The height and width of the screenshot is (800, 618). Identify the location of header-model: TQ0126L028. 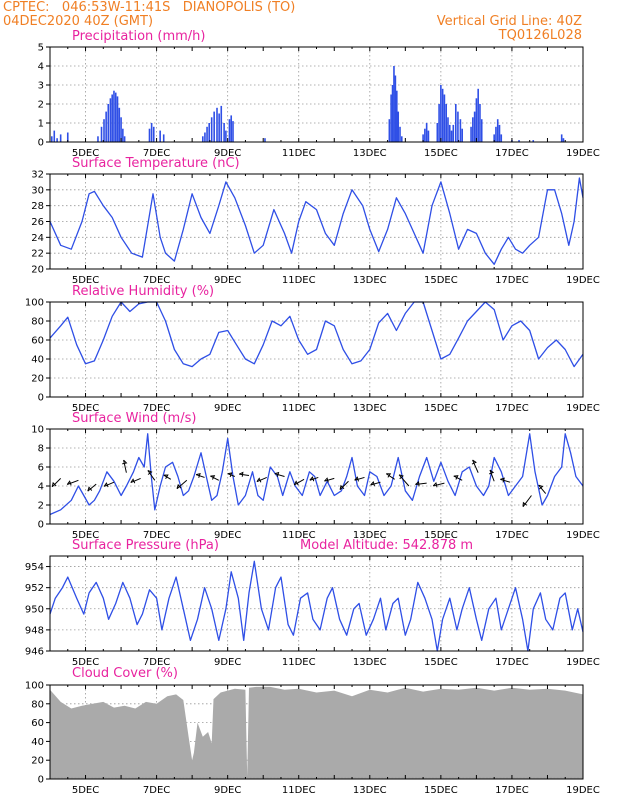
(540, 35).